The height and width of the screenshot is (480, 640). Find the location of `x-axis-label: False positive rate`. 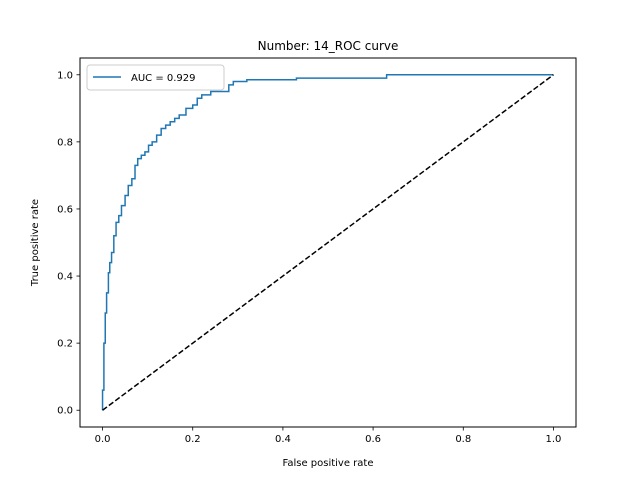

x-axis-label: False positive rate is located at coordinates (328, 463).